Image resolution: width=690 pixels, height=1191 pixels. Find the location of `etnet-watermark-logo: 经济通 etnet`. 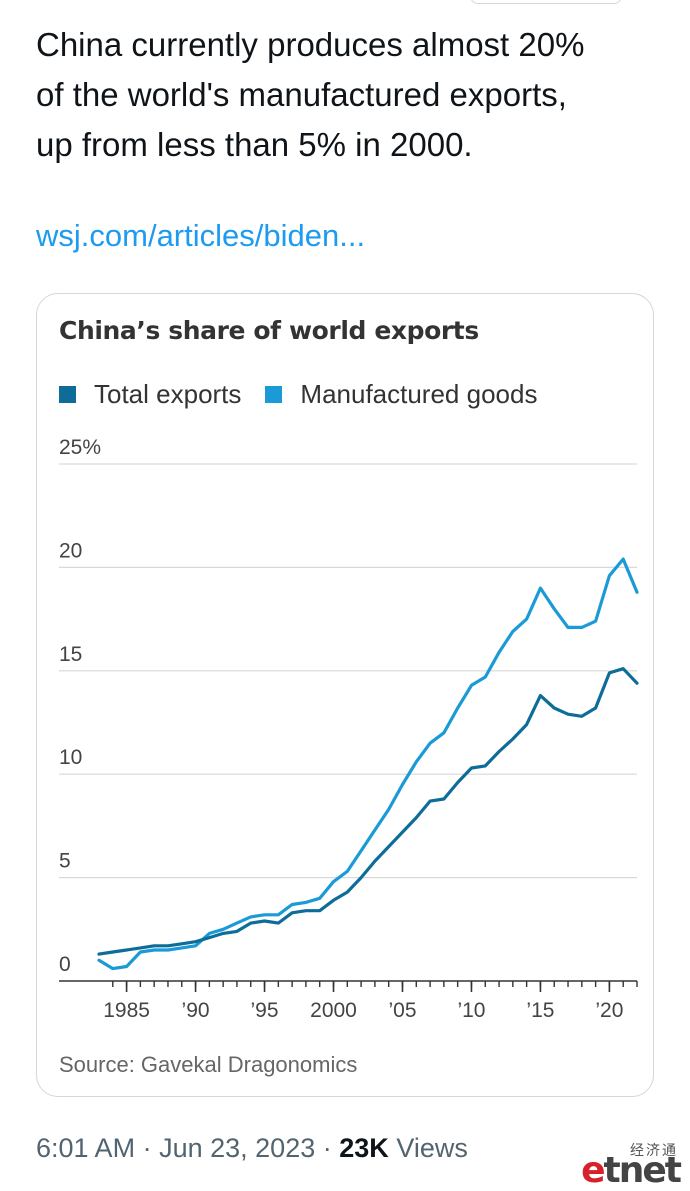

etnet-watermark-logo: 经济通 etnet is located at coordinates (631, 1165).